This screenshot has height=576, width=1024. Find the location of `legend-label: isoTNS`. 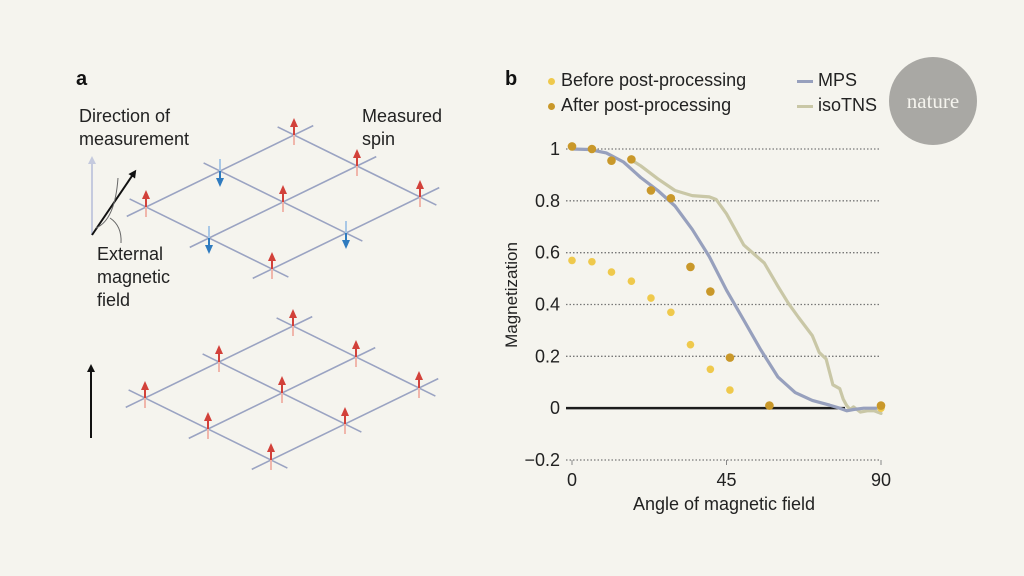

legend-label: isoTNS is located at coordinates (848, 105).